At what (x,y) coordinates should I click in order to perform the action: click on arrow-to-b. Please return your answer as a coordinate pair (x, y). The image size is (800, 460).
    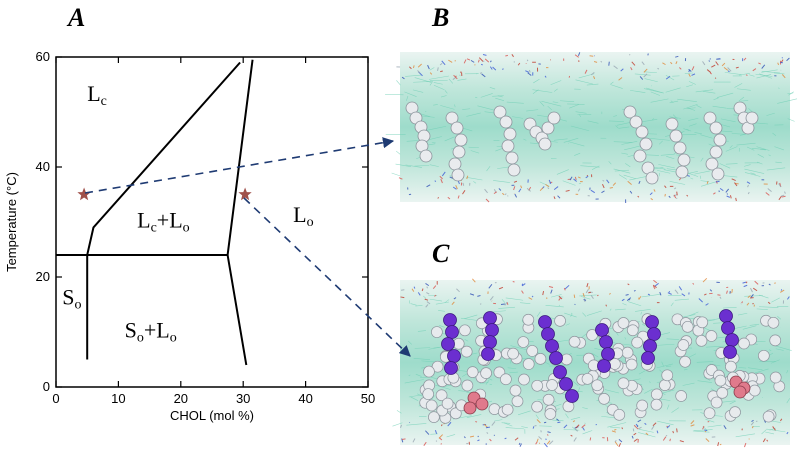
    Looking at the image, I should click on (239, 165).